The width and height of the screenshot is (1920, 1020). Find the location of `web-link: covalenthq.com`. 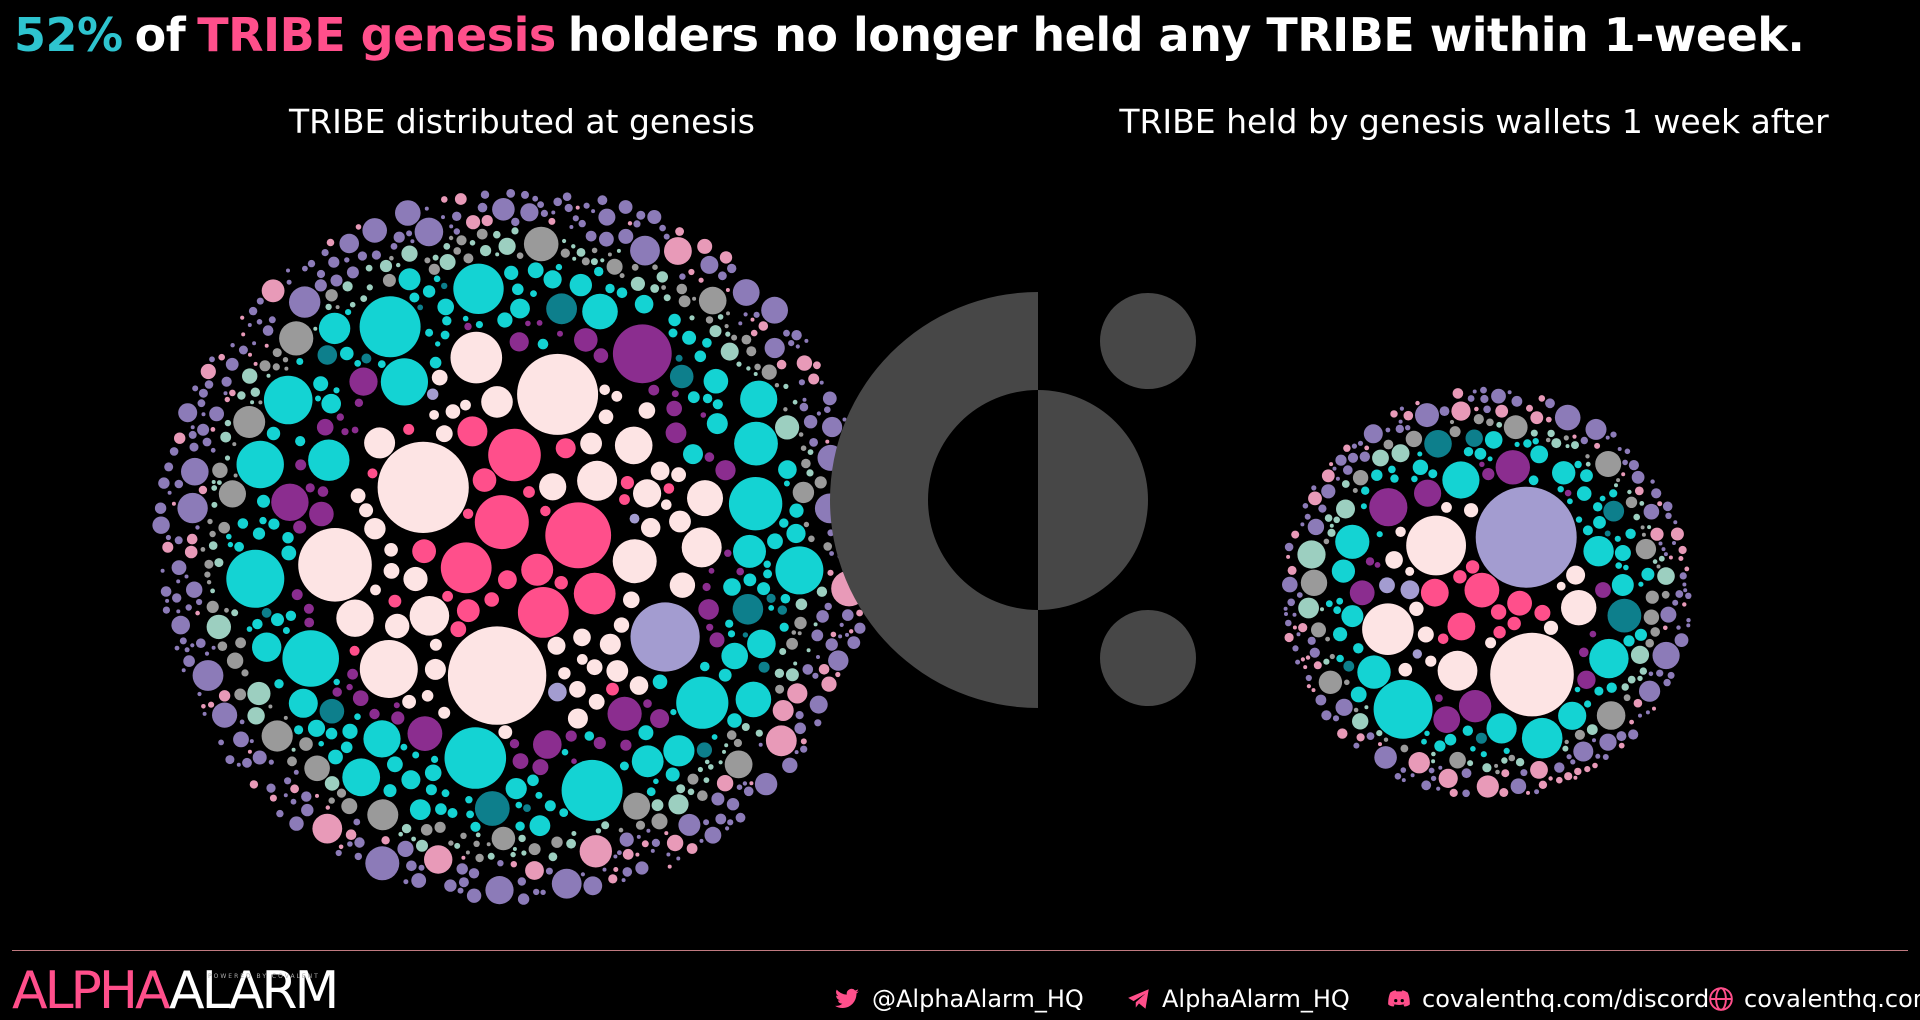

web-link: covalenthq.com is located at coordinates (1832, 999).